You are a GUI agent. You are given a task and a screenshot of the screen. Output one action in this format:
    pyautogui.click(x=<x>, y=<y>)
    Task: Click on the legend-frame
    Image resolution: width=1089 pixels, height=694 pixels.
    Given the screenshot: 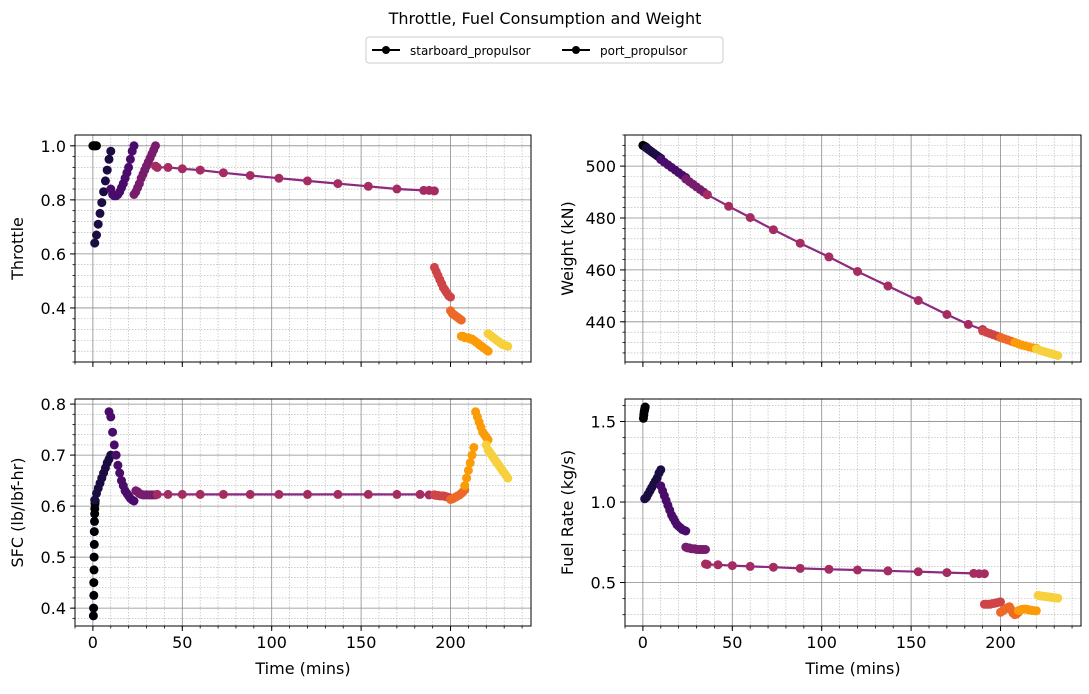 What is the action you would take?
    pyautogui.click(x=544, y=50)
    